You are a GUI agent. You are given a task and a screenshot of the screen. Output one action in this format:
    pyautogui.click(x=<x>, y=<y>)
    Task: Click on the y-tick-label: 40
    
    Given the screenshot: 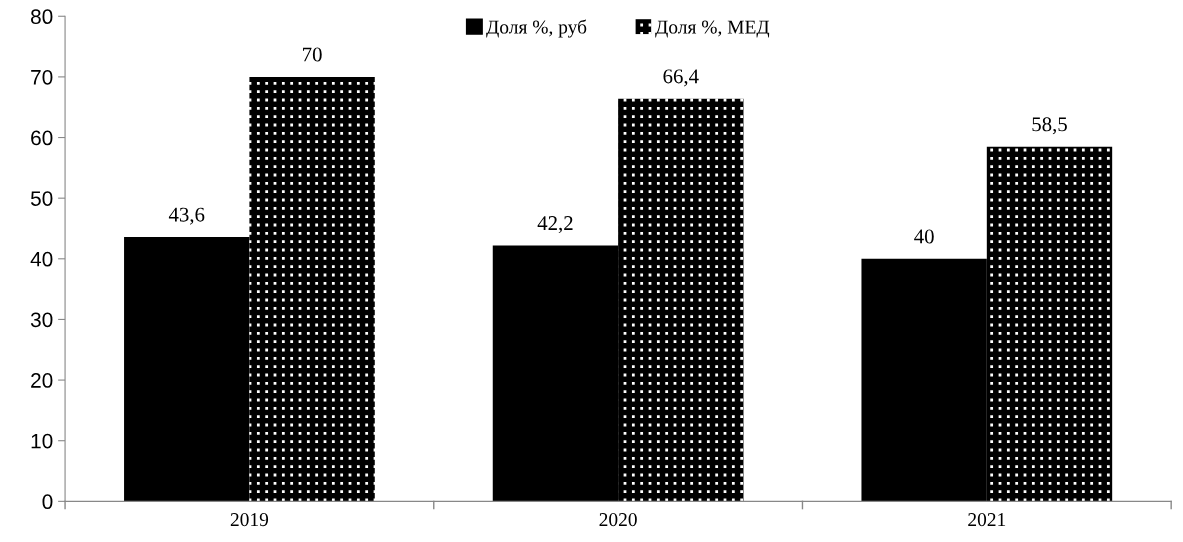 What is the action you would take?
    pyautogui.click(x=41, y=259)
    